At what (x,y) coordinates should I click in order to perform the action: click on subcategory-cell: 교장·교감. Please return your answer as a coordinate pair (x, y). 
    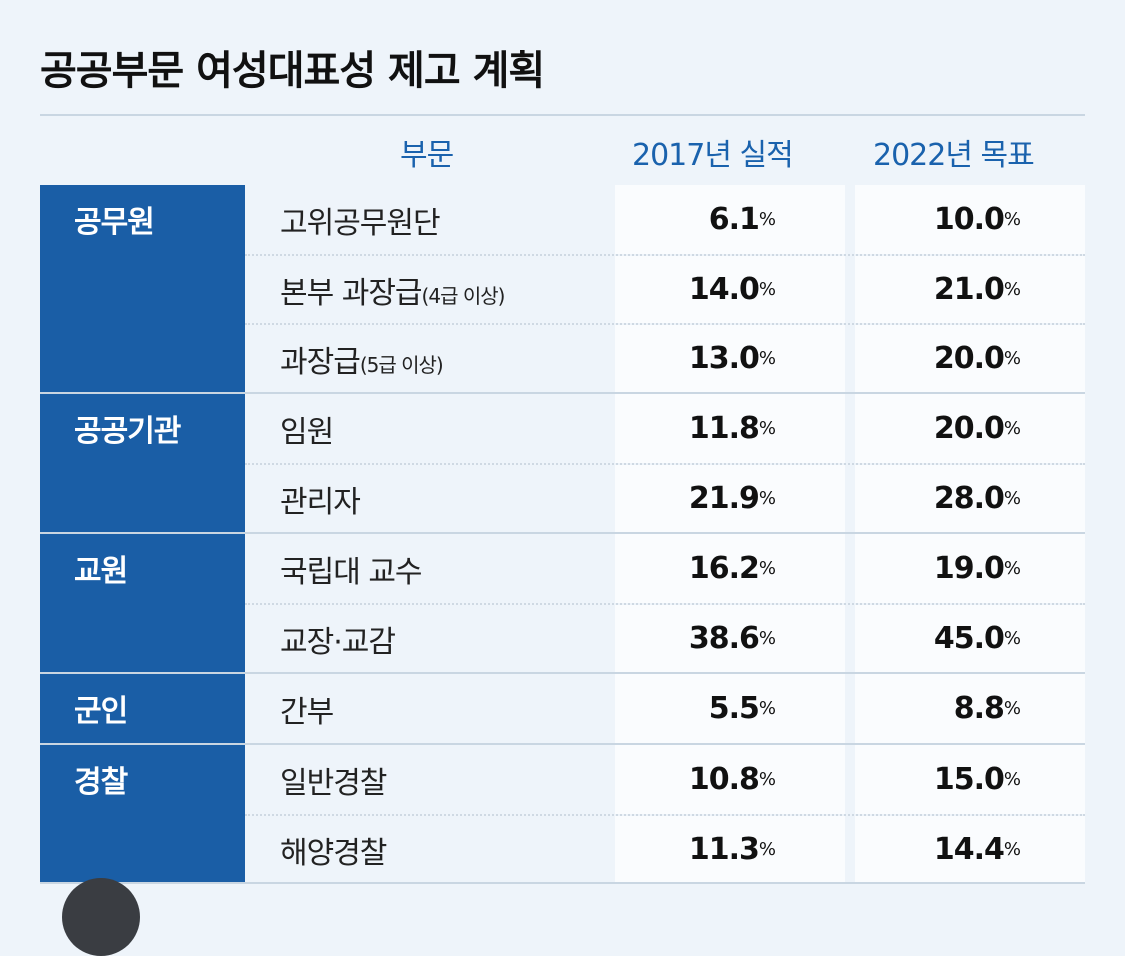
    Looking at the image, I should click on (430, 639).